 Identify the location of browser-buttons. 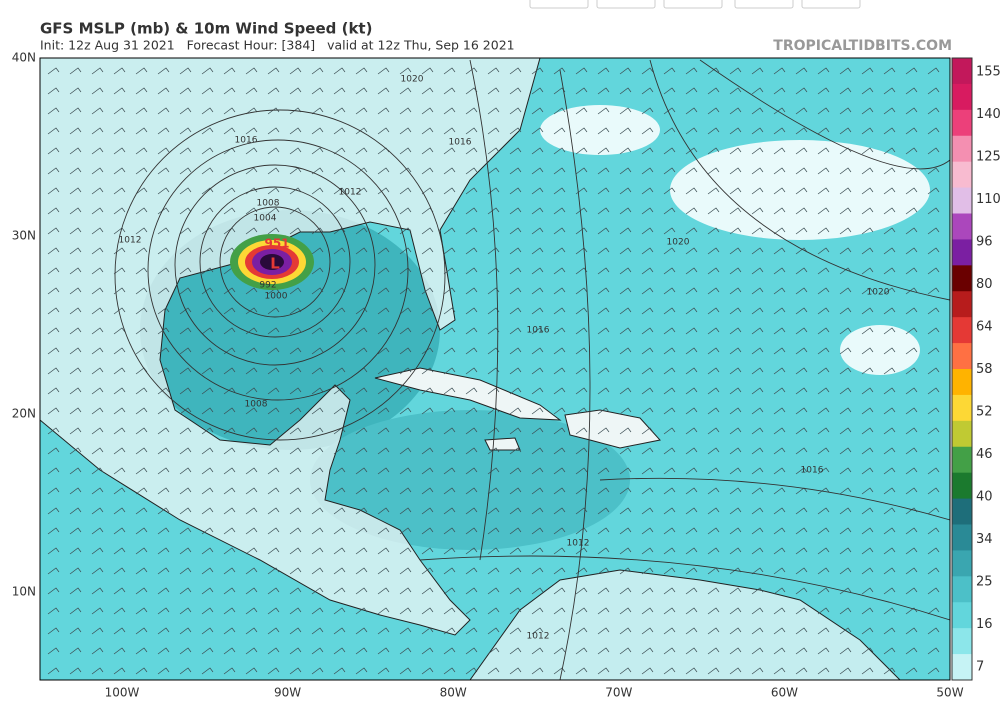
(695, 4).